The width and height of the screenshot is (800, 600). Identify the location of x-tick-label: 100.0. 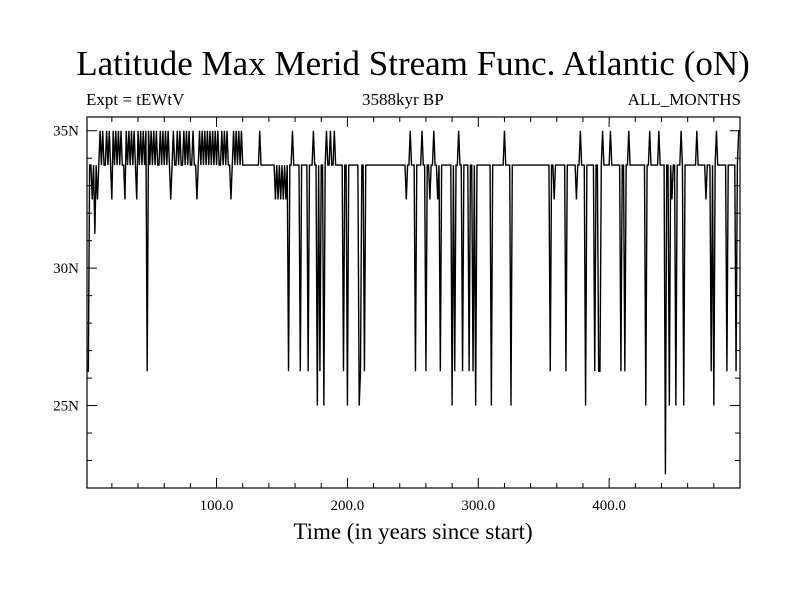
(217, 506).